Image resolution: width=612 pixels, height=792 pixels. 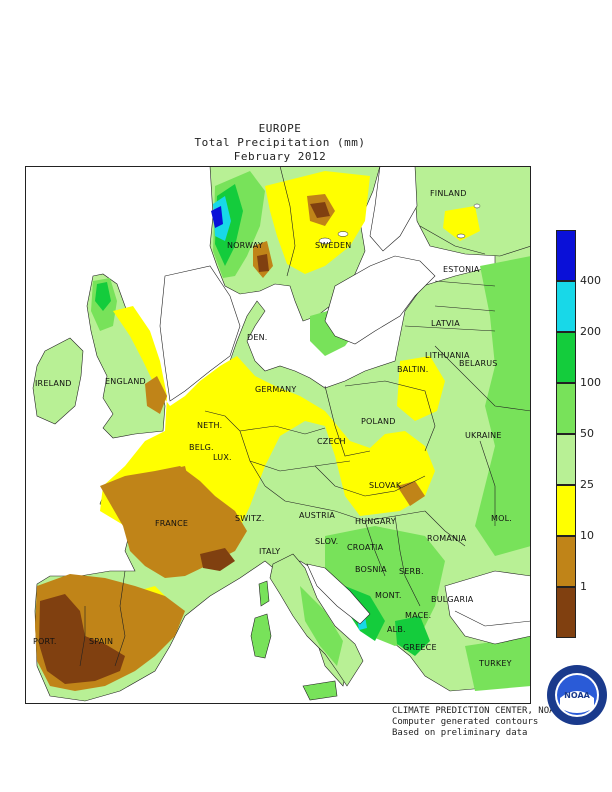 I want to click on zone-0-1-norway, so click(x=263, y=263).